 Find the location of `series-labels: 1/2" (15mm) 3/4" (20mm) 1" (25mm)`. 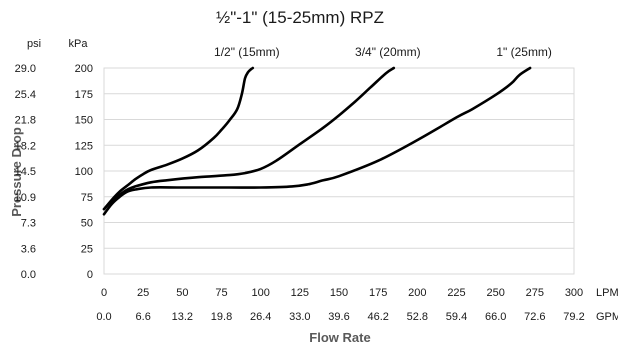

series-labels: 1/2" (15mm) 3/4" (20mm) 1" (25mm) is located at coordinates (383, 52).